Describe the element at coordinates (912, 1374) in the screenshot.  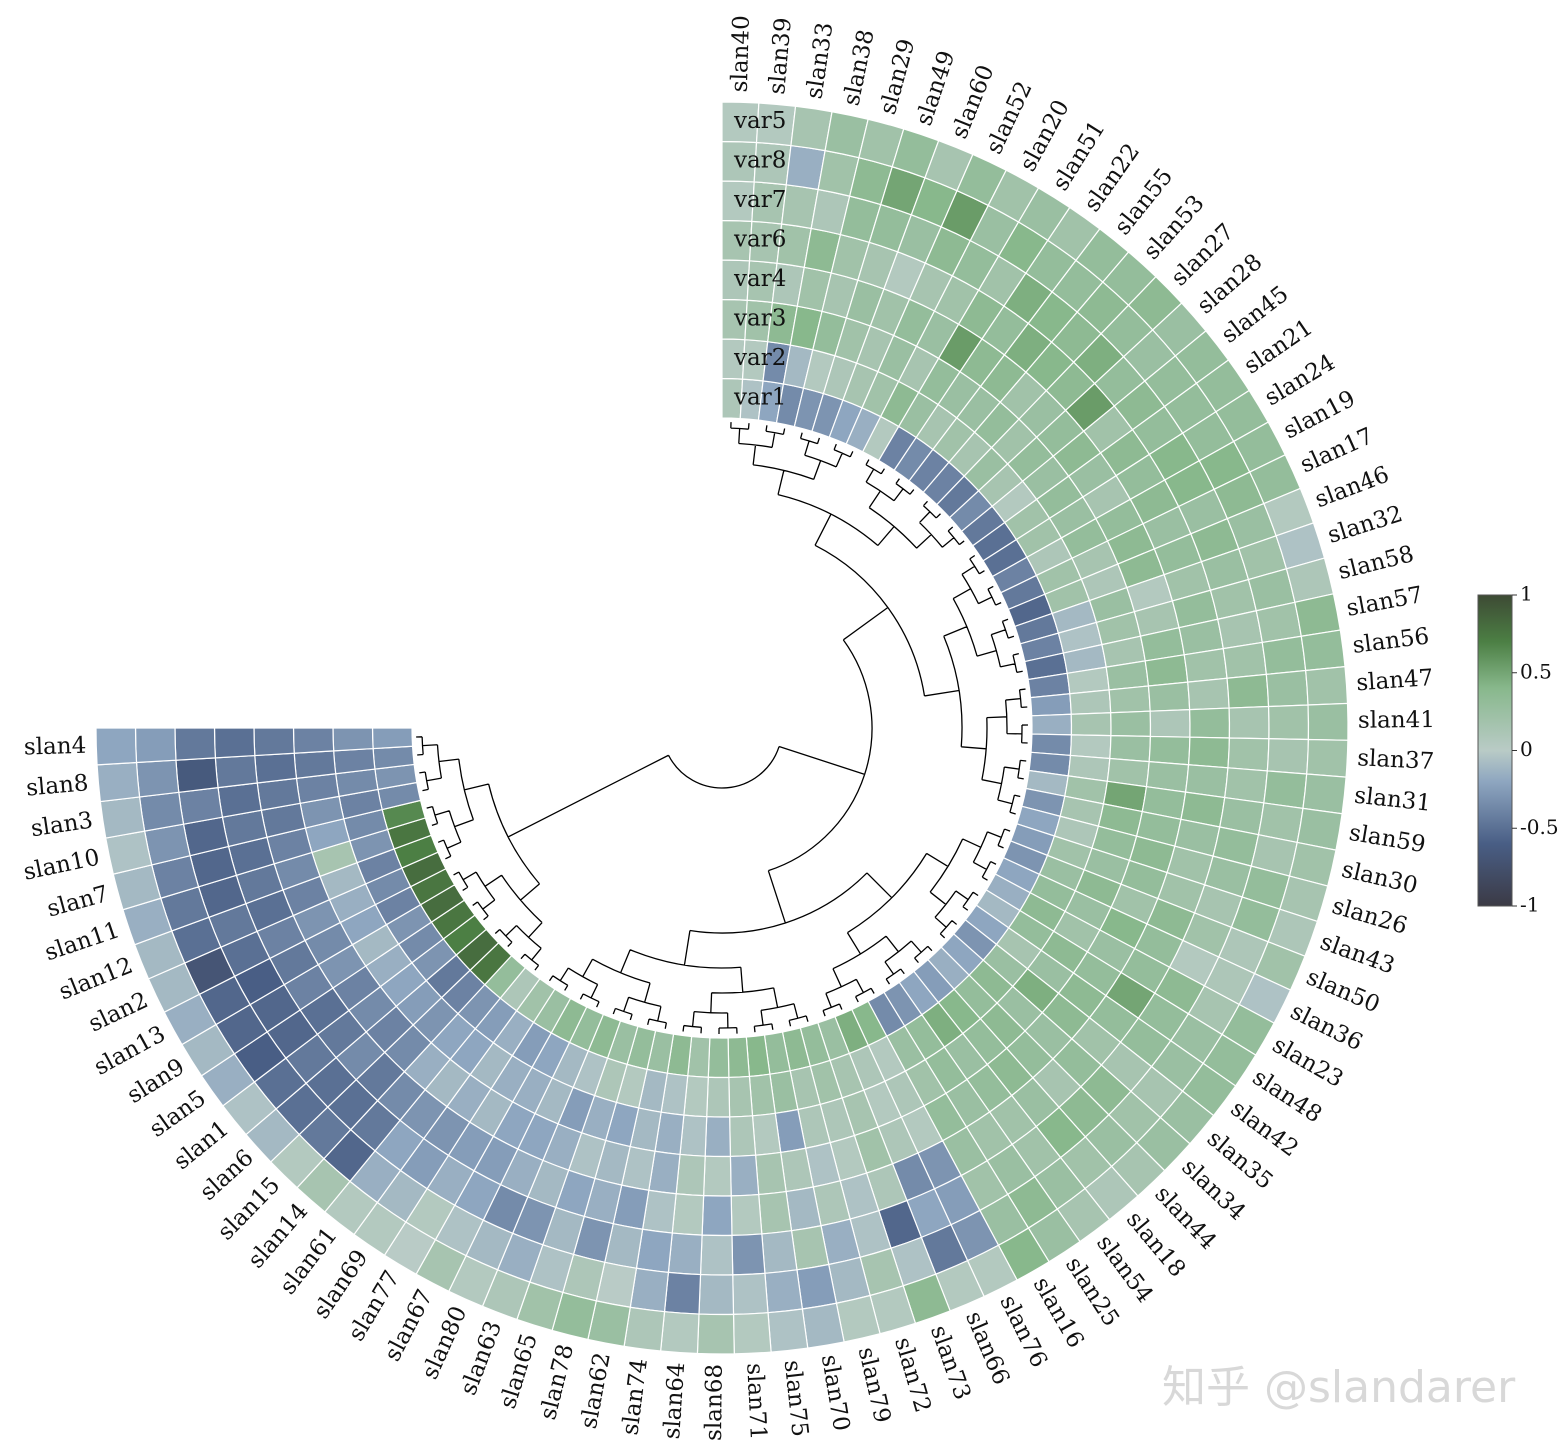
I see `leaf-label: slan72` at that location.